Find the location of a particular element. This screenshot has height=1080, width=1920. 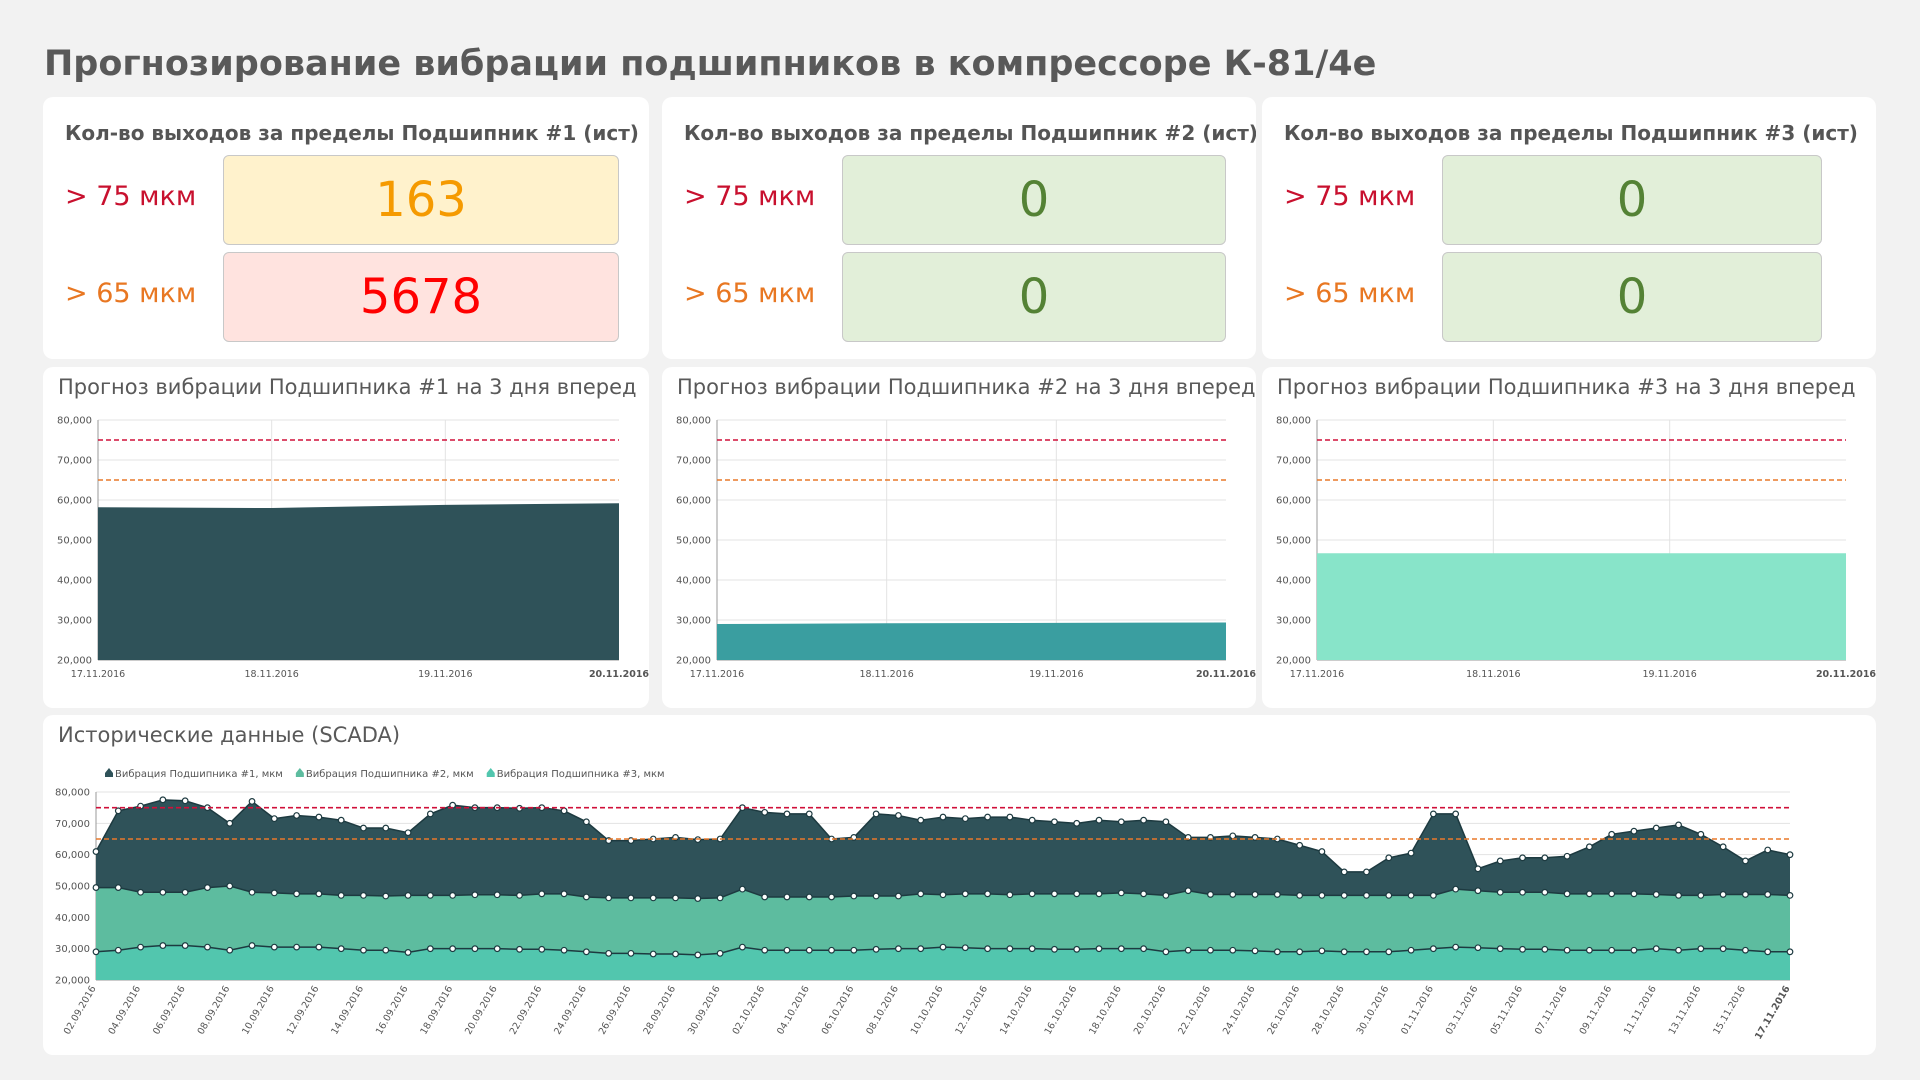

legend-label: Вибрация Подшипника #1, мкм is located at coordinates (199, 774).